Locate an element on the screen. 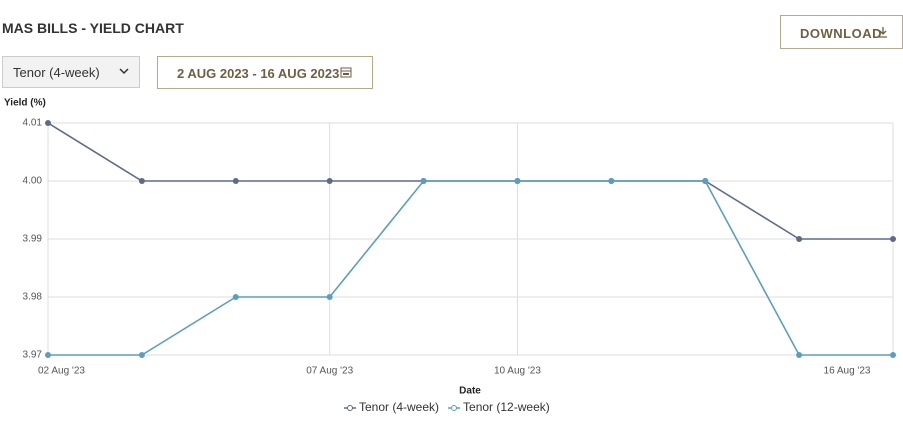 The image size is (903, 429). y-tick-label: 4.00 is located at coordinates (33, 181).